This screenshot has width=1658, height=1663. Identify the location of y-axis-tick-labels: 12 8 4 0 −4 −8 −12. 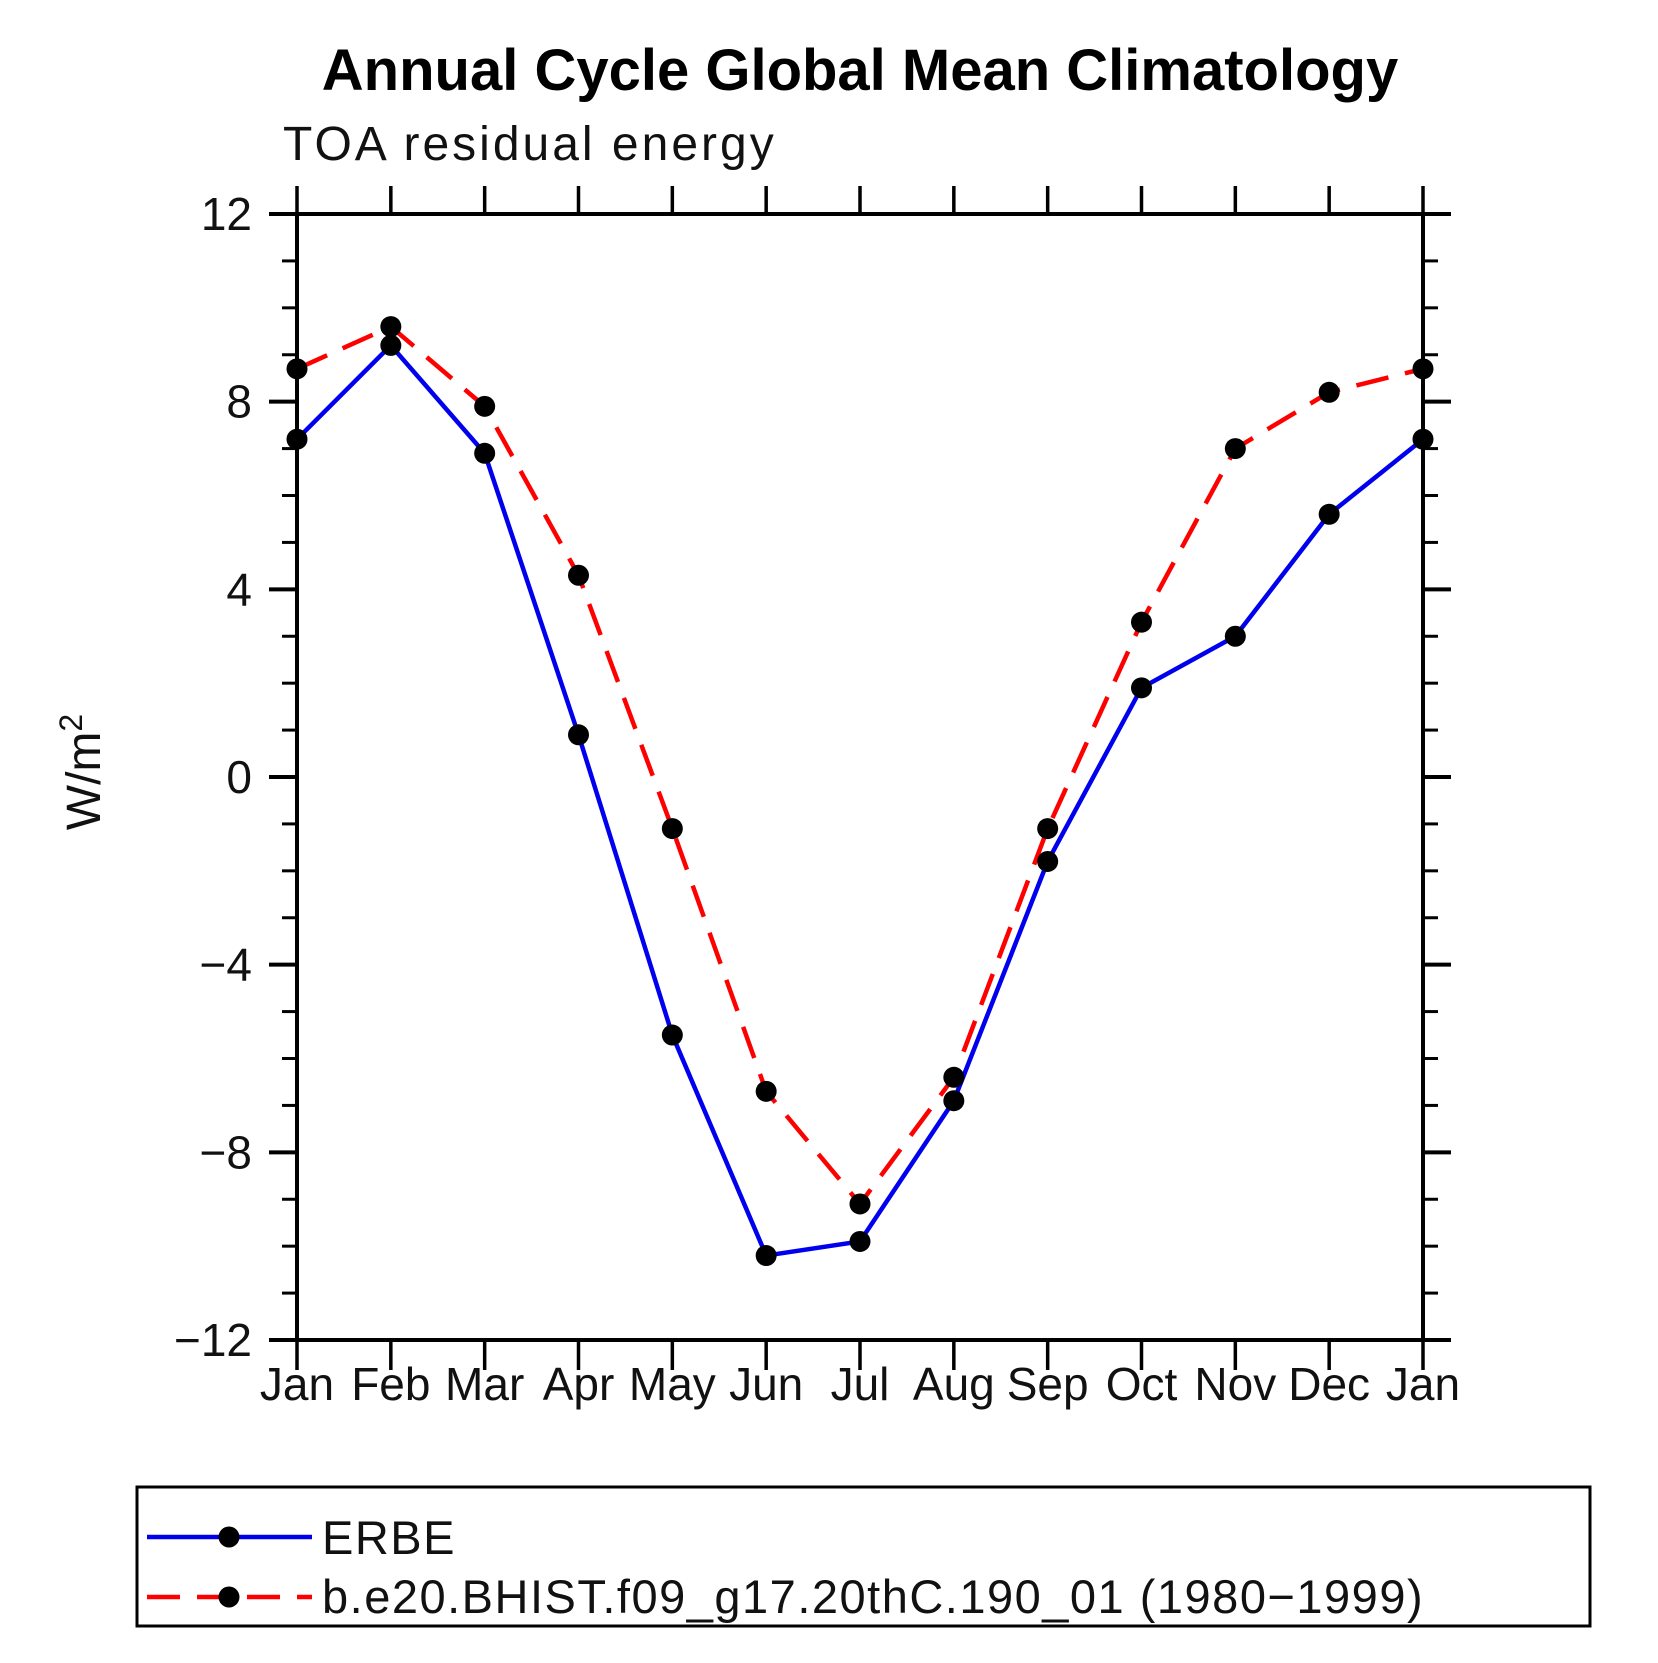
(213, 777).